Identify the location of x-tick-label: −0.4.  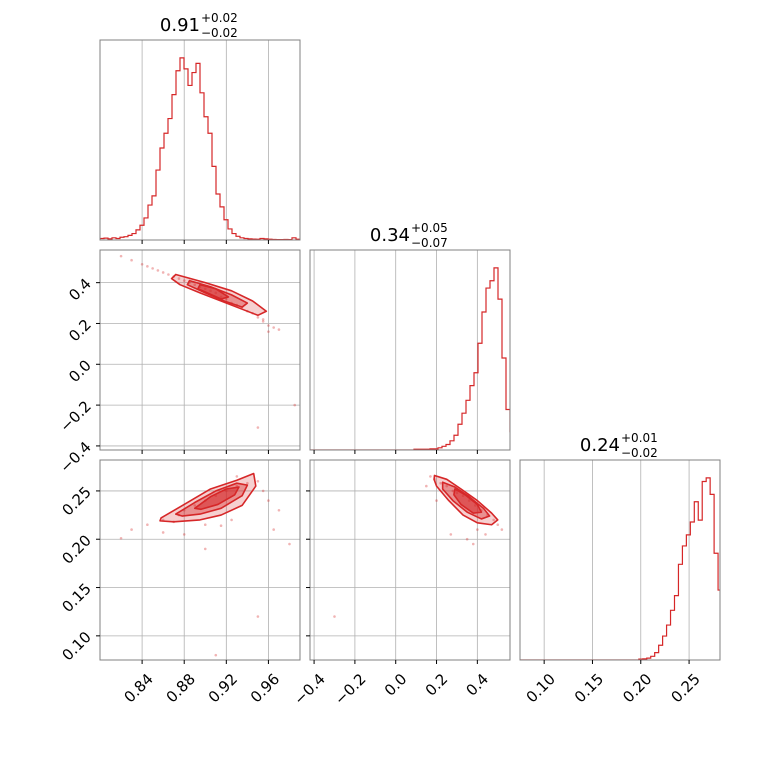
(309, 689).